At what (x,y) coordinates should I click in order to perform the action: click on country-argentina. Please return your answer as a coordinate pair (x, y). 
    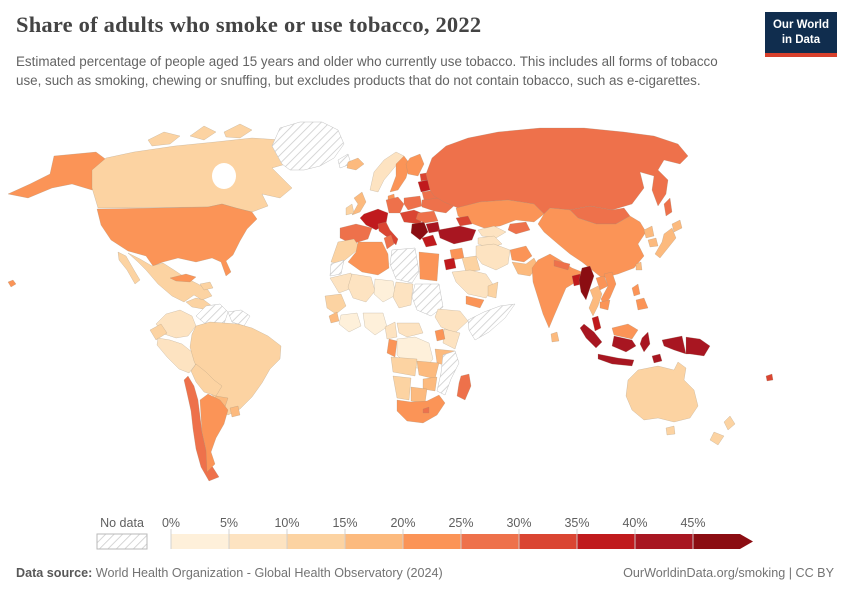
    Looking at the image, I should click on (214, 433).